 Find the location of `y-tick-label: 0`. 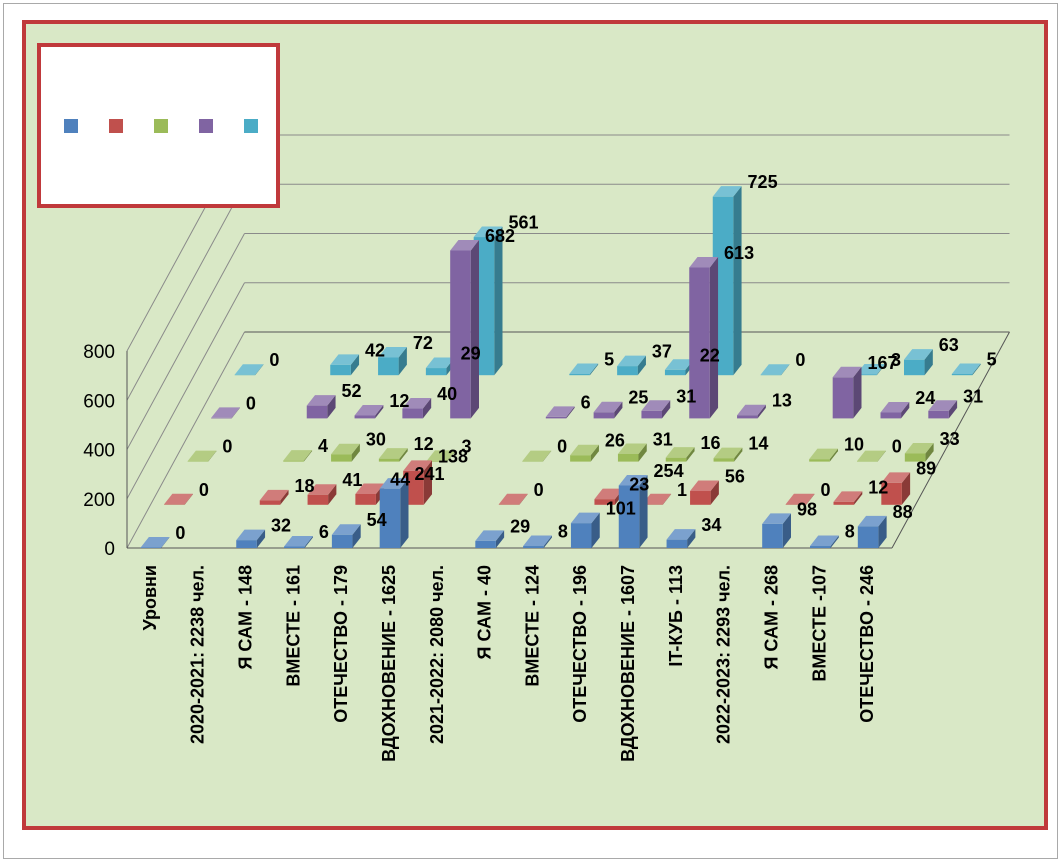

y-tick-label: 0 is located at coordinates (109, 549).